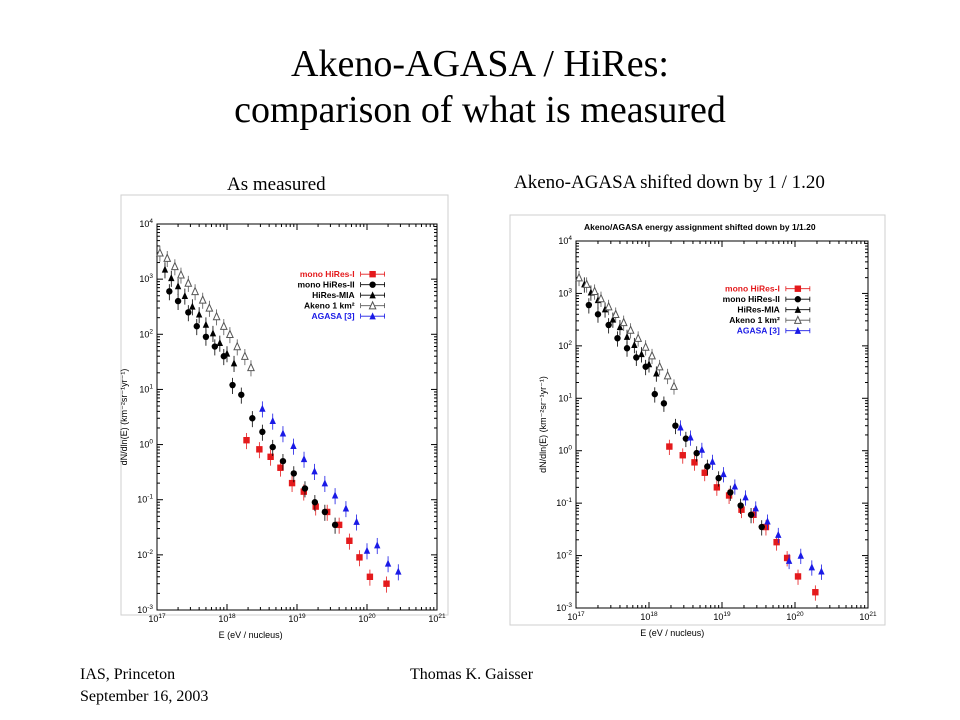 The height and width of the screenshot is (720, 960). What do you see at coordinates (649, 616) in the screenshot?
I see `x-tick-label: 1018` at bounding box center [649, 616].